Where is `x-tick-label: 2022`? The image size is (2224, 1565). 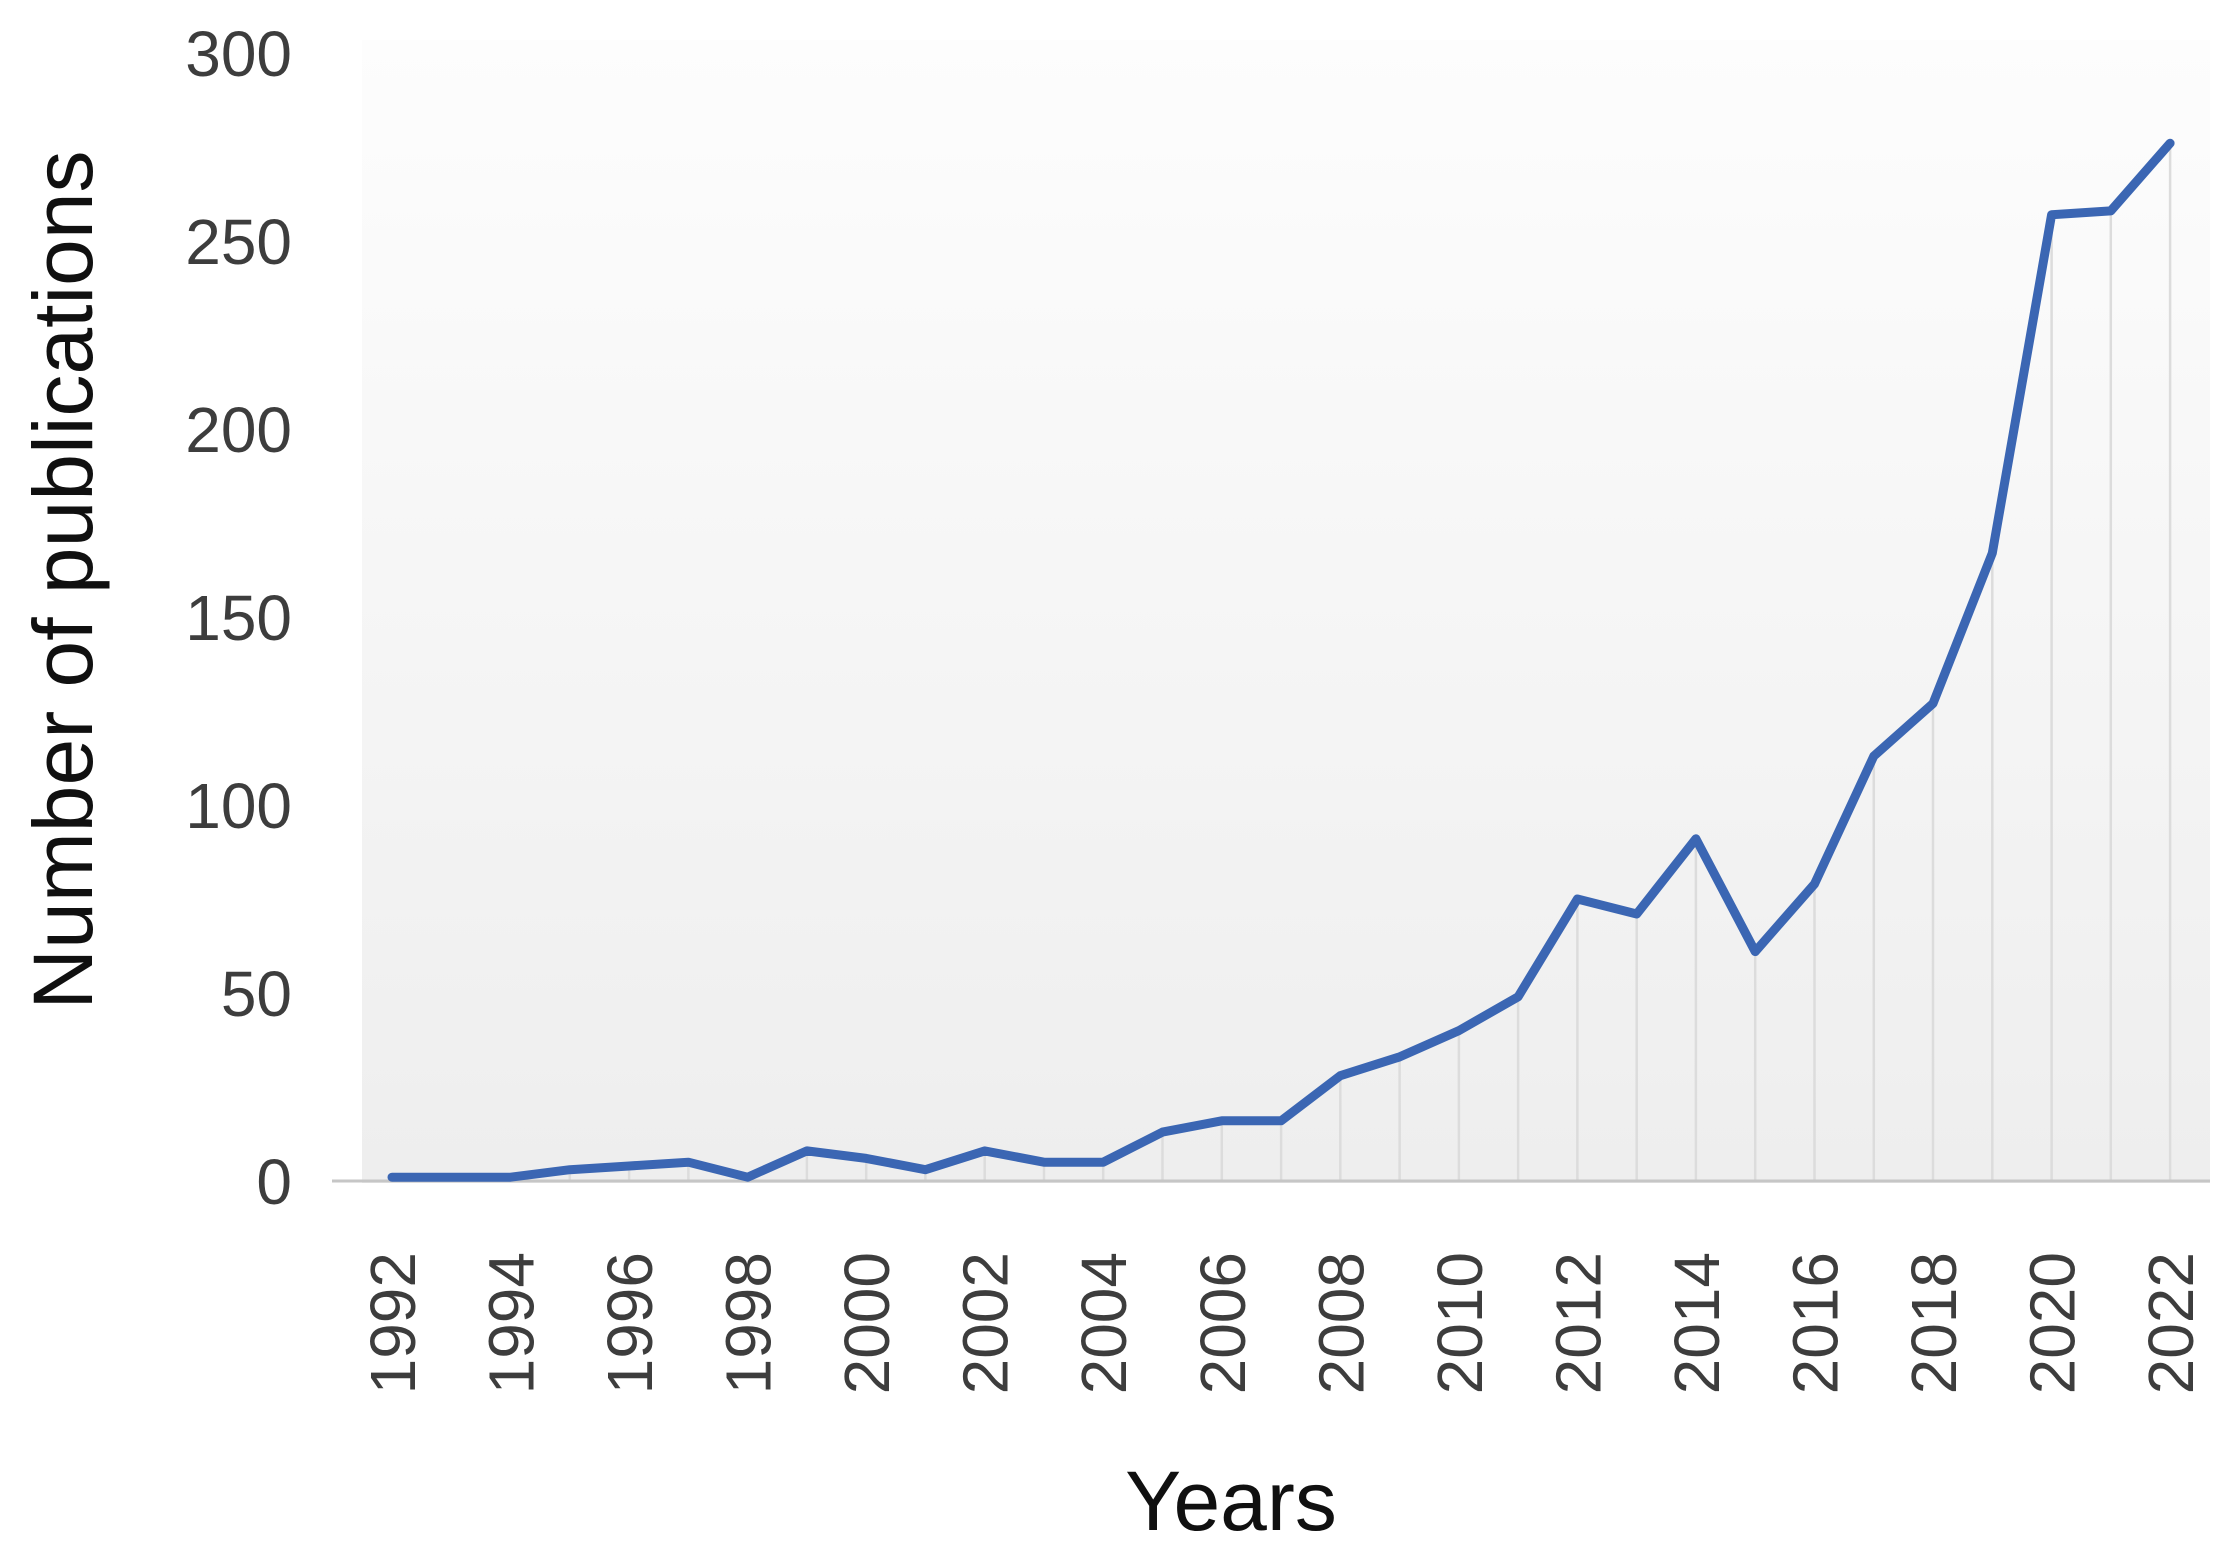
x-tick-label: 2022 is located at coordinates (2171, 1323).